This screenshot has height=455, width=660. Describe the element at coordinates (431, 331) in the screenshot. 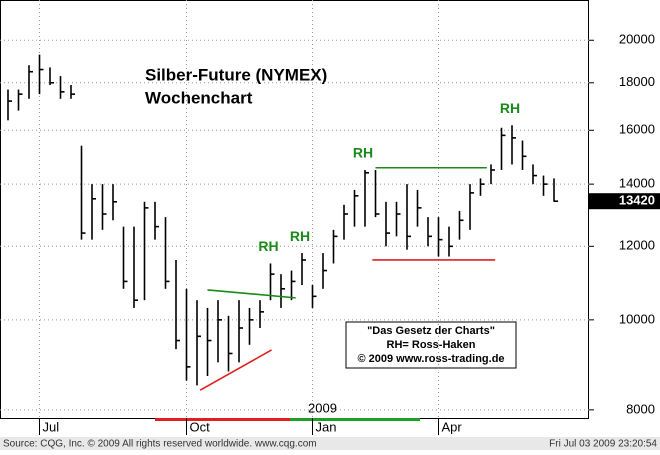

I see `note-line: "Das Gesetz der Charts"` at that location.